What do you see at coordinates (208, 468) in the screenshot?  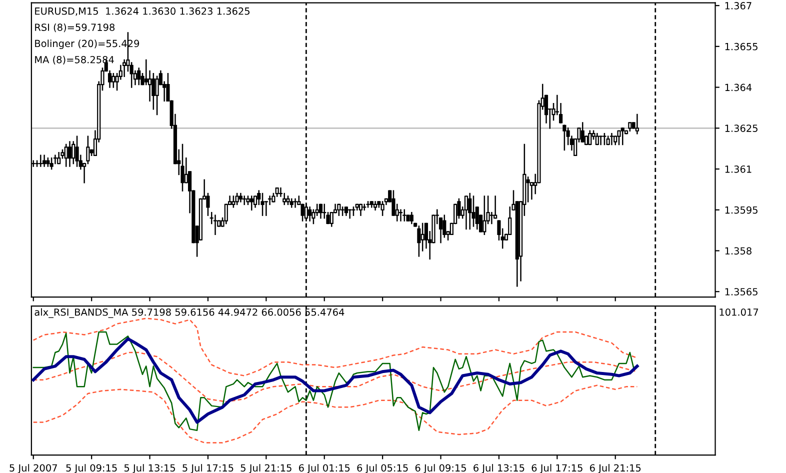 I see `x-tick-label: 5 Jul 17:15` at bounding box center [208, 468].